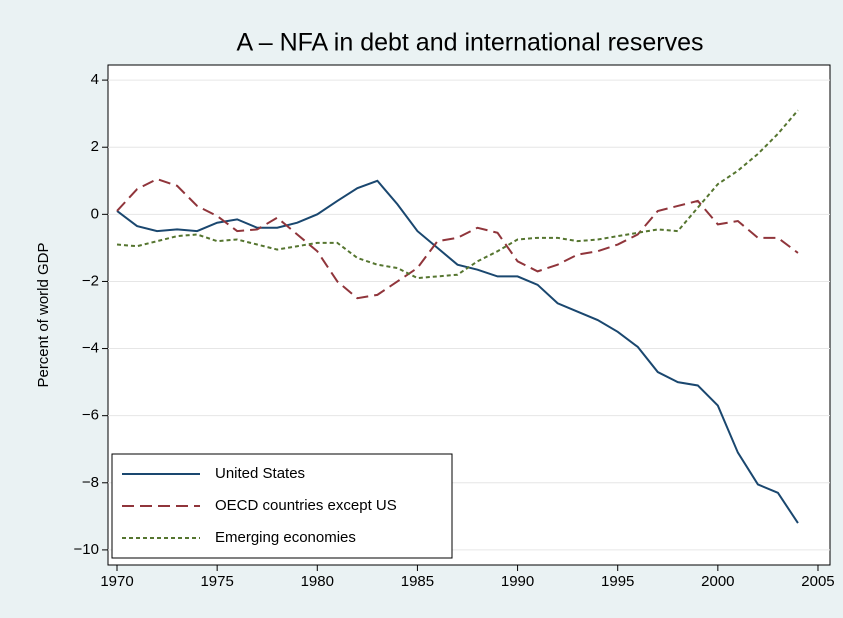  I want to click on y-tick-label: −10, so click(86, 549).